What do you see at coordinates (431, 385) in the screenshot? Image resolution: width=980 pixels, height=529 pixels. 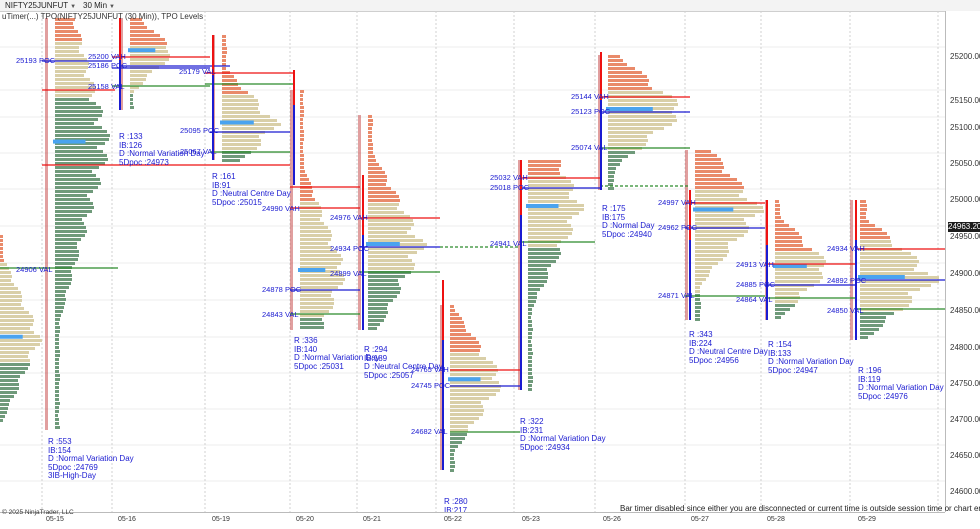 I see `level-label: 24745 POC` at bounding box center [431, 385].